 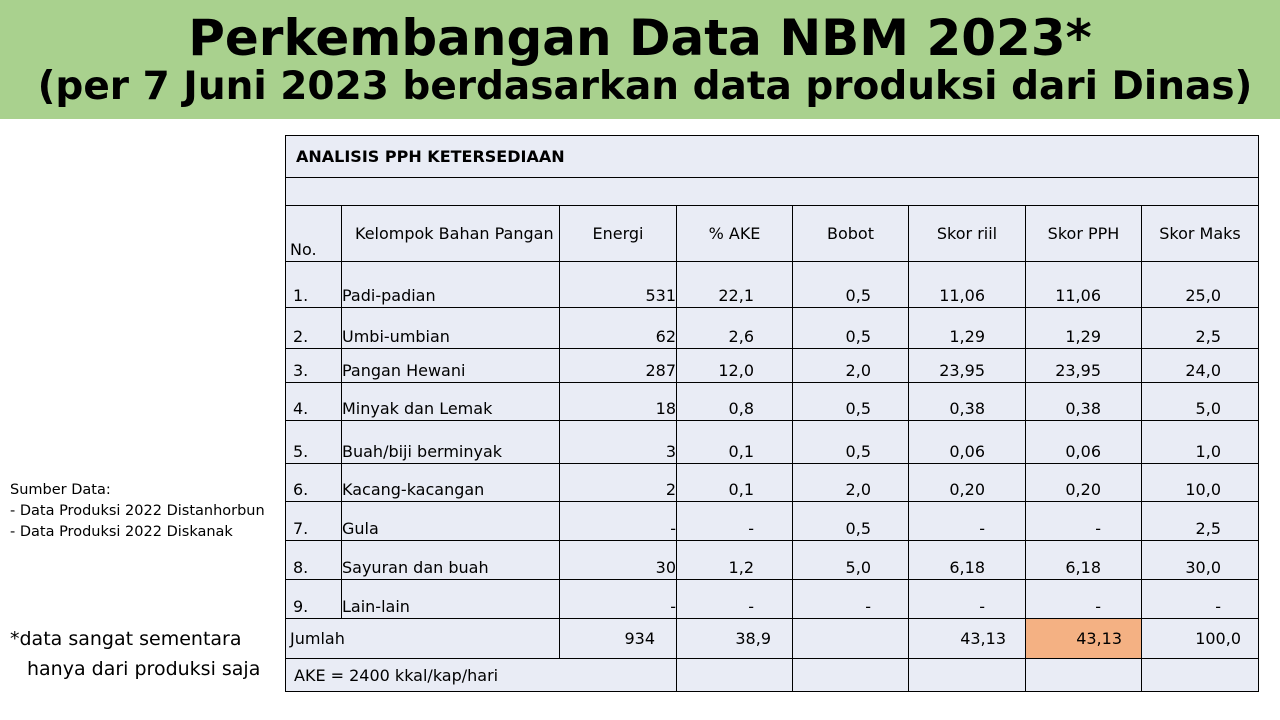 I want to click on table-row: 7. Gula - - 0,5 - - 2,5, so click(x=772, y=521).